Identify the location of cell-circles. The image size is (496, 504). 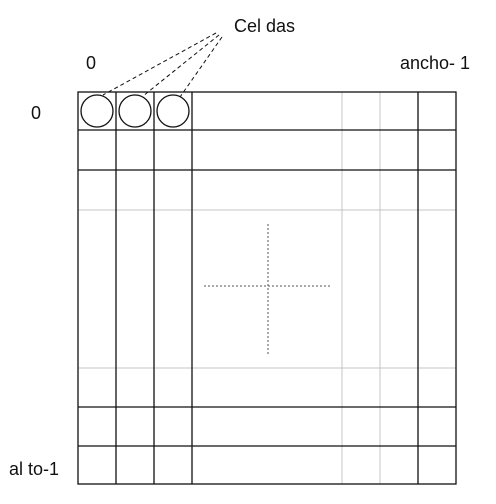
(135, 111).